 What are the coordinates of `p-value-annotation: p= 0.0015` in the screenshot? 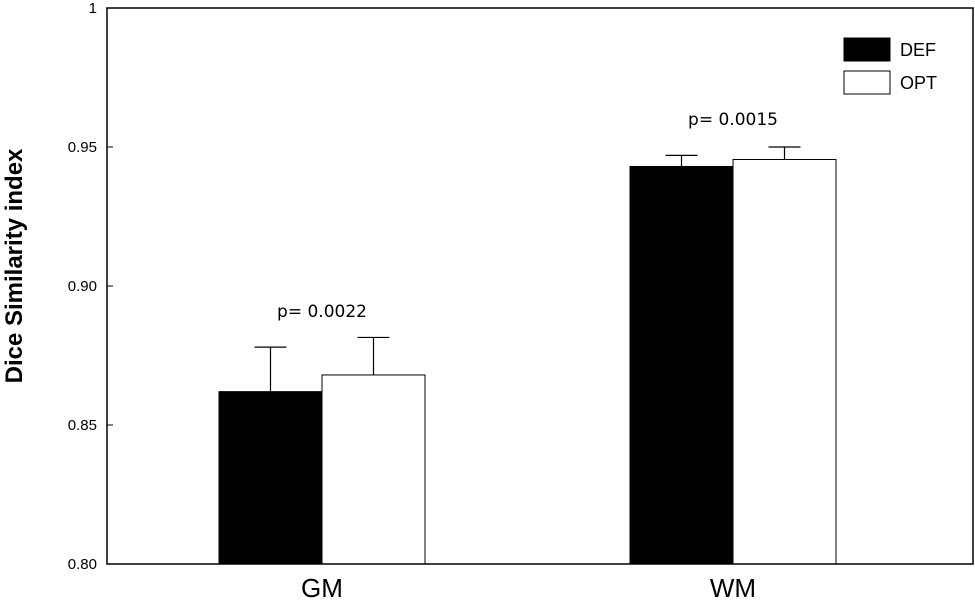 It's located at (733, 120).